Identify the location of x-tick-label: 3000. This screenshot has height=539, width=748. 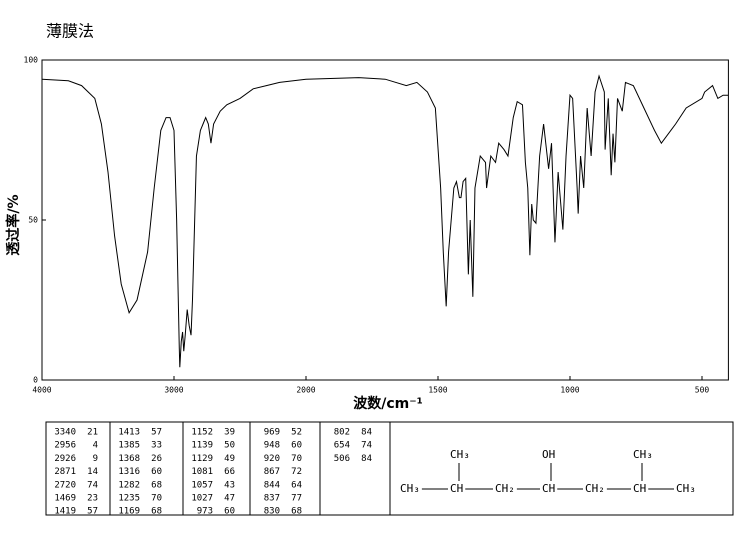
(173, 390).